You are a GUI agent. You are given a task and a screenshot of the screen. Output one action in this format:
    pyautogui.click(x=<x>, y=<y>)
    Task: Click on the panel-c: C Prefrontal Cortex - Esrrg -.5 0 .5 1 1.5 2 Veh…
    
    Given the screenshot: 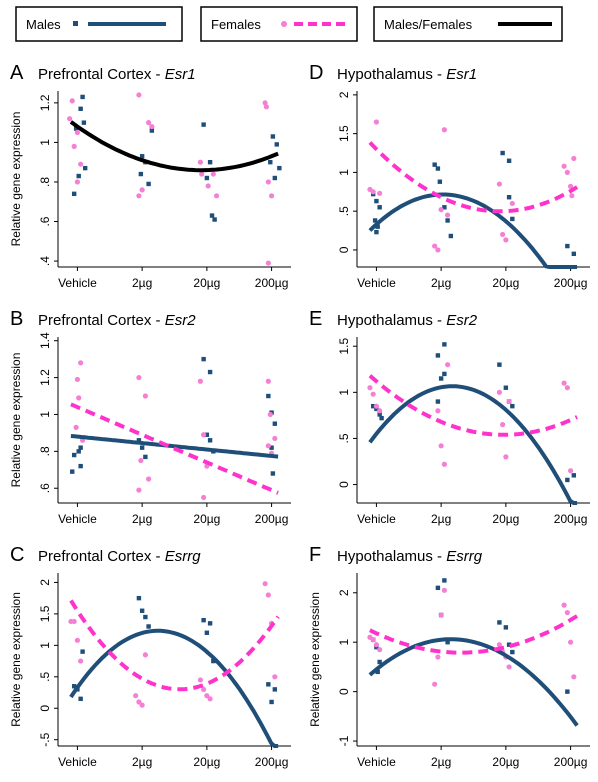 What is the action you would take?
    pyautogui.click(x=150, y=656)
    